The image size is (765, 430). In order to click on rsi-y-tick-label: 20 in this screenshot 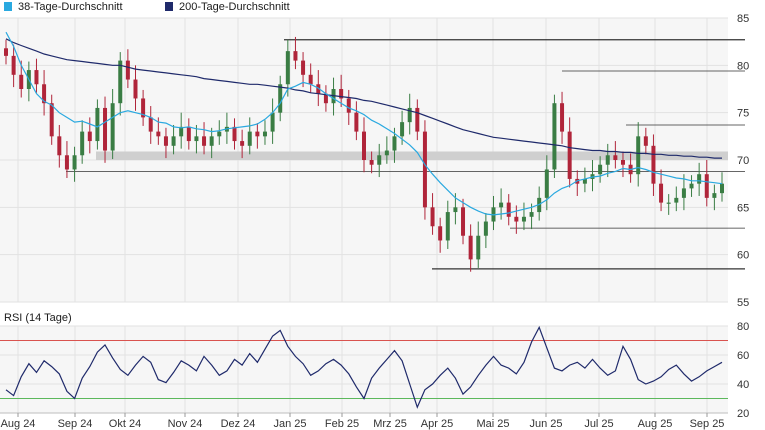, I will do `click(743, 414)`.